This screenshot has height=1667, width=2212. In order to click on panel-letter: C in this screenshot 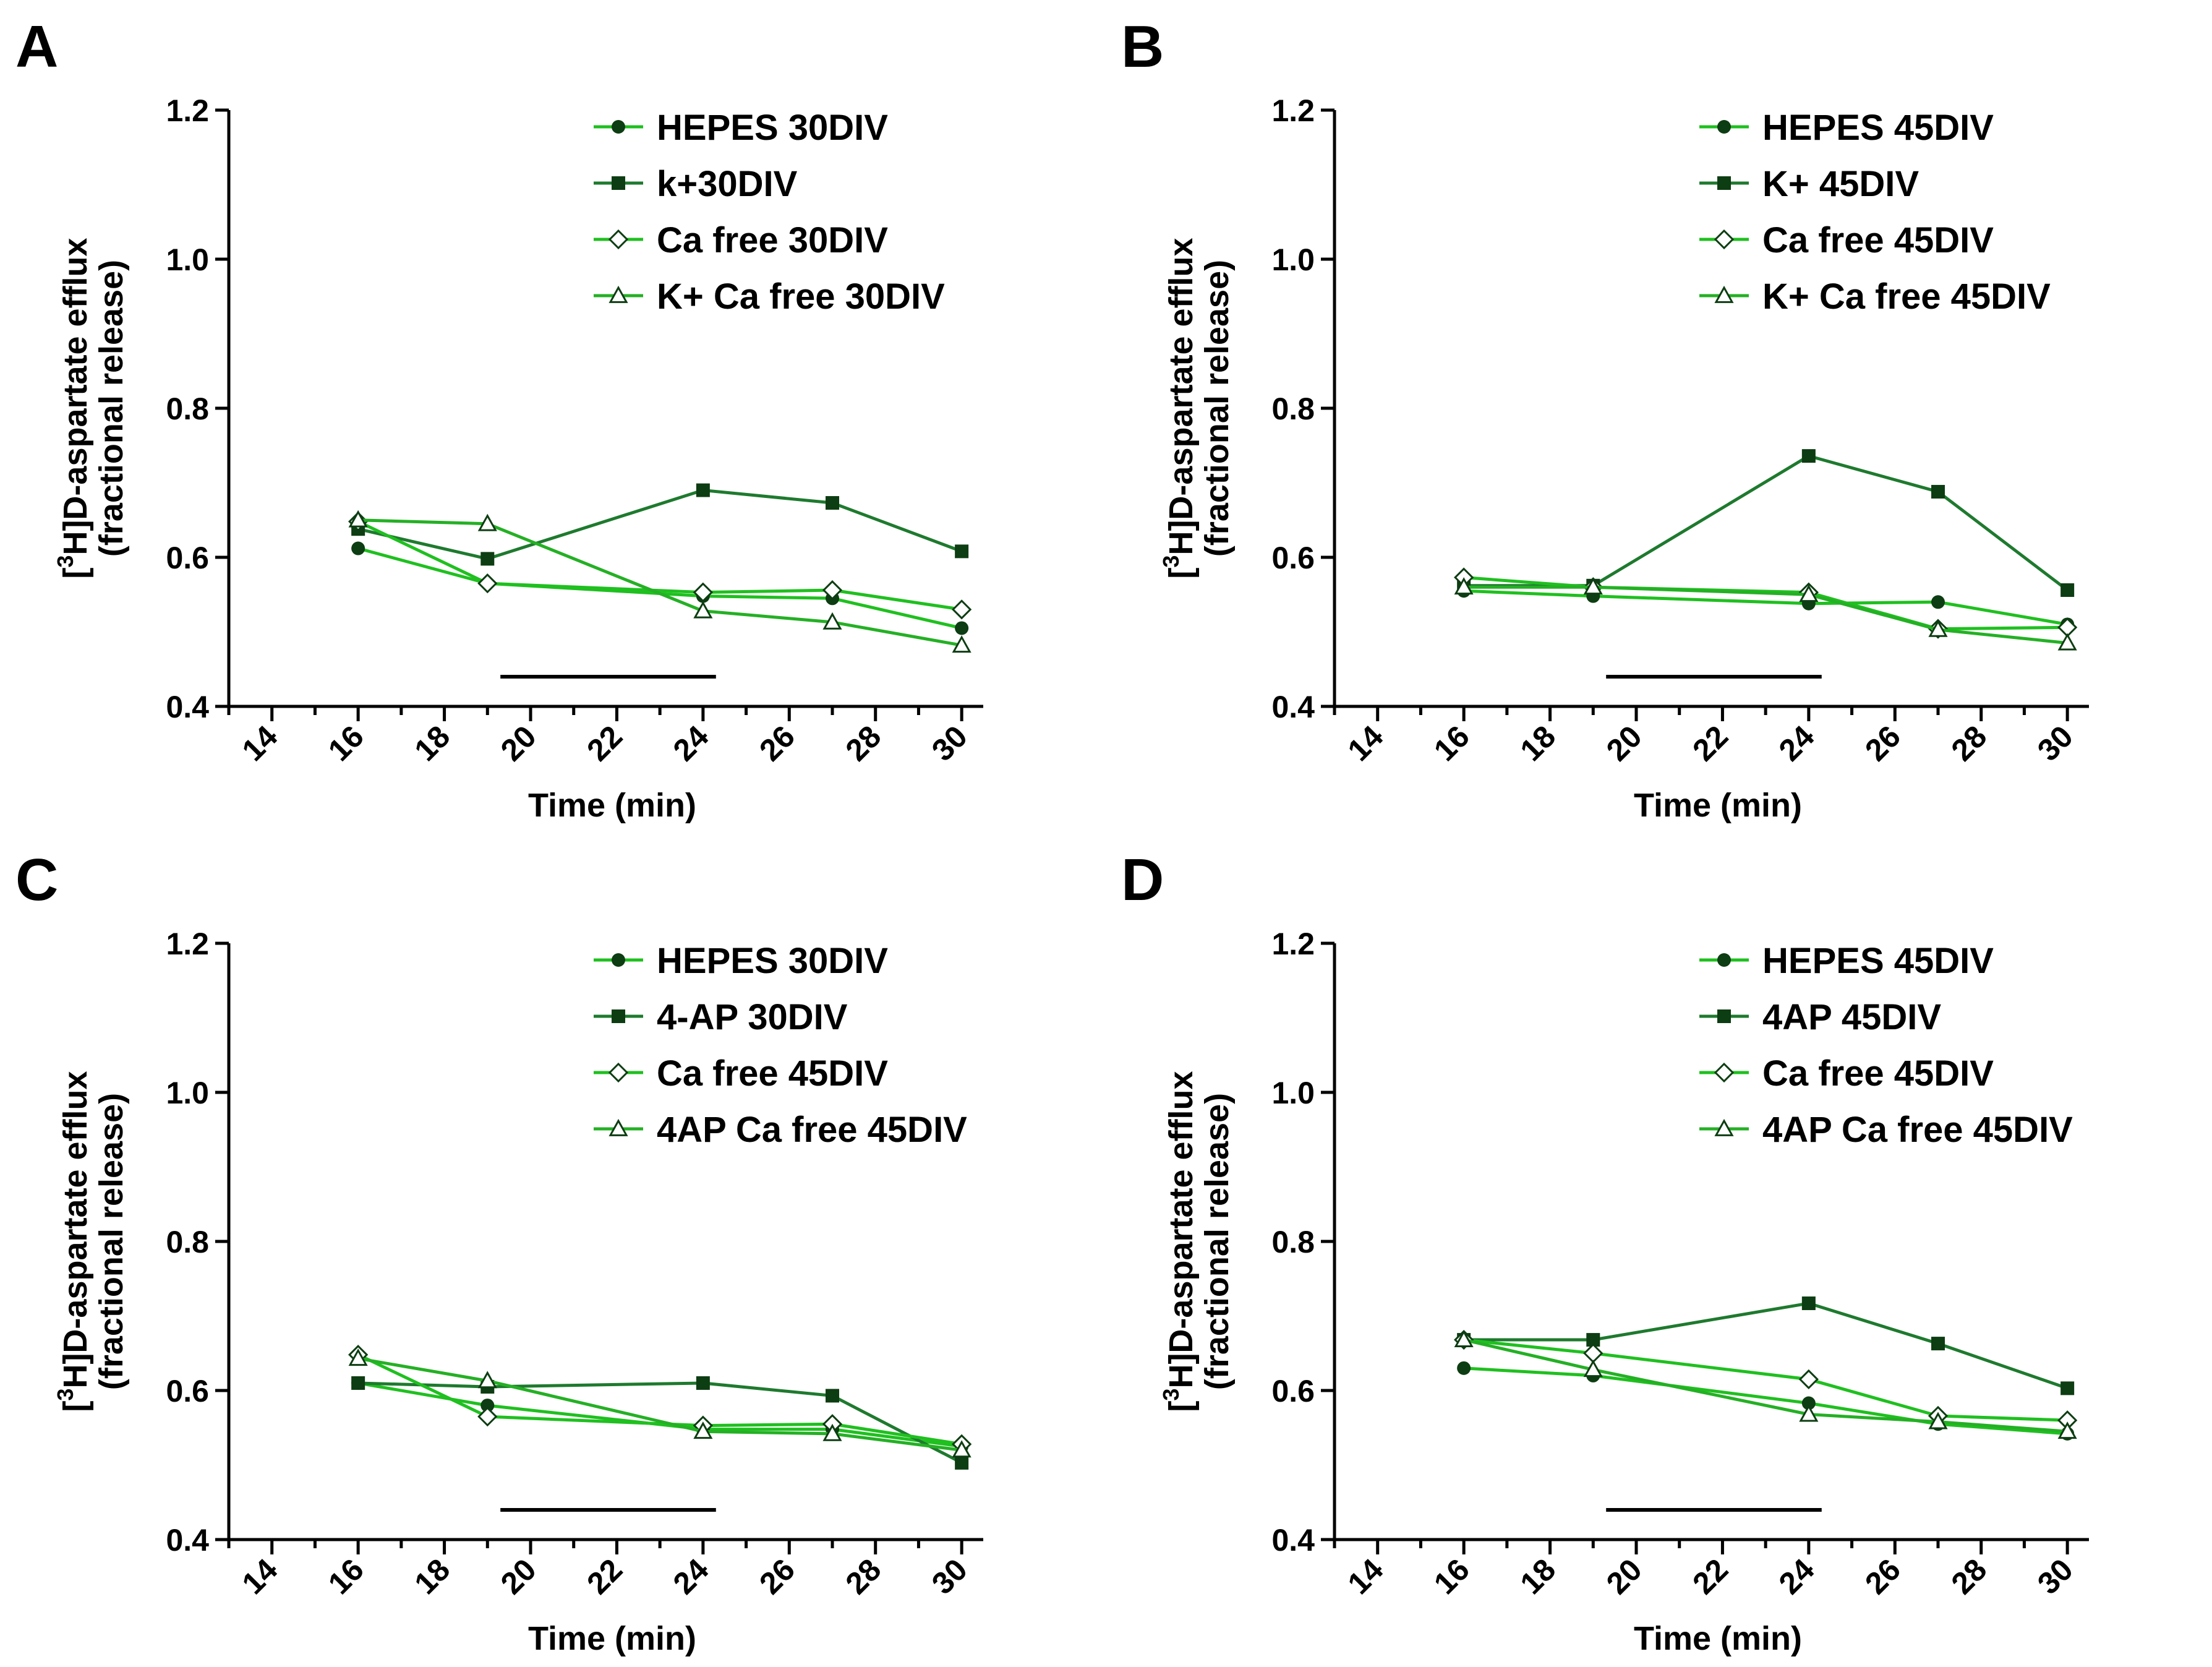, I will do `click(36, 880)`.